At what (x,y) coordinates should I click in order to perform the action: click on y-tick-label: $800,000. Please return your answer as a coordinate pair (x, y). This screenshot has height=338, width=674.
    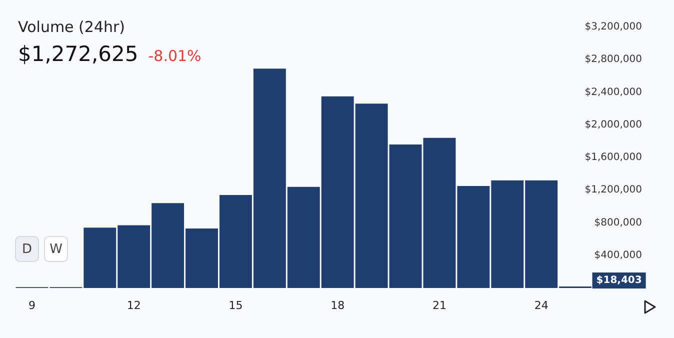
    Looking at the image, I should click on (618, 222).